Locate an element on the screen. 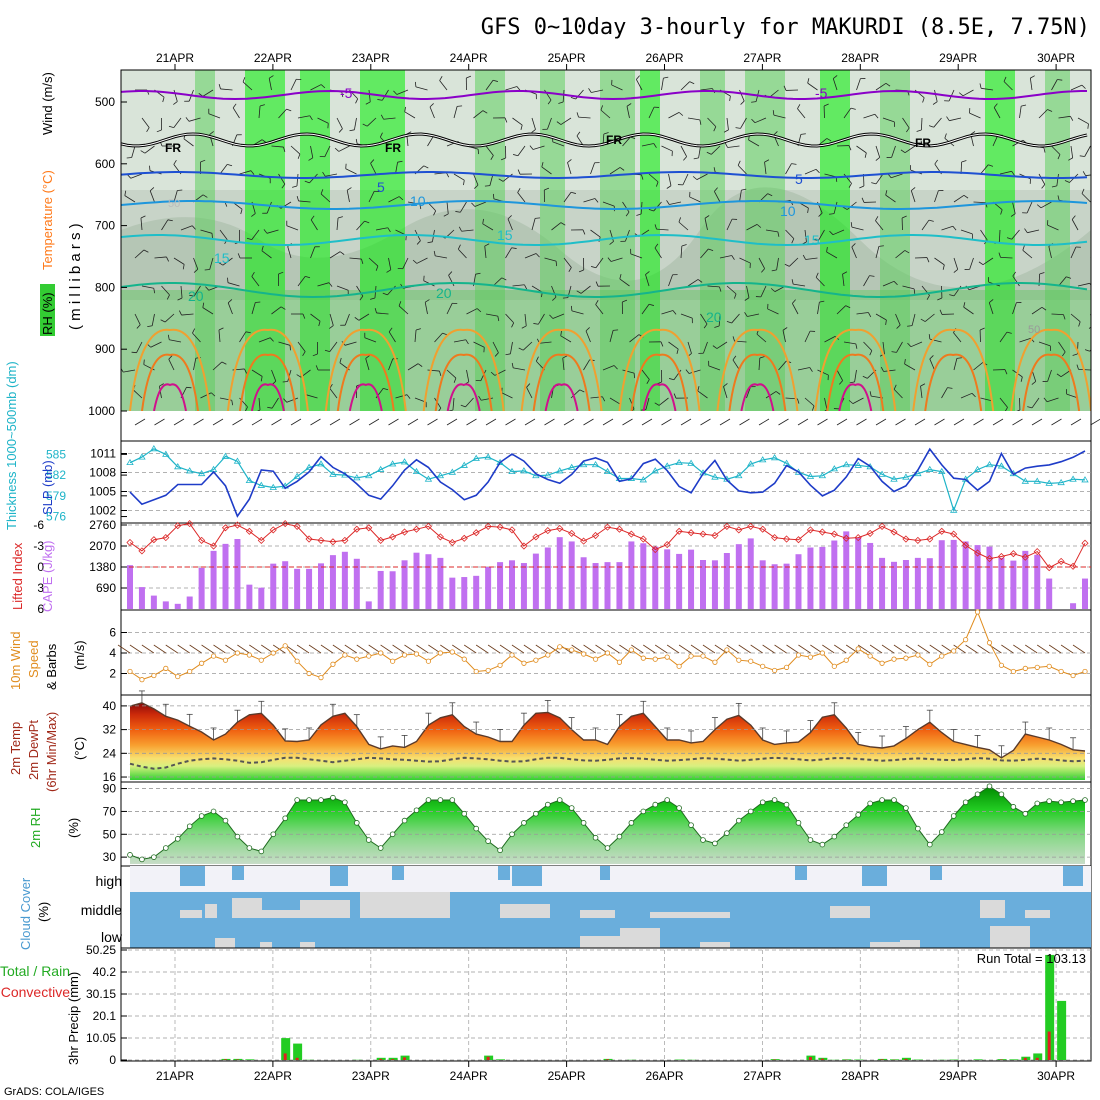 The width and height of the screenshot is (1100, 1100). temp-axis-label: 16 is located at coordinates (110, 777).